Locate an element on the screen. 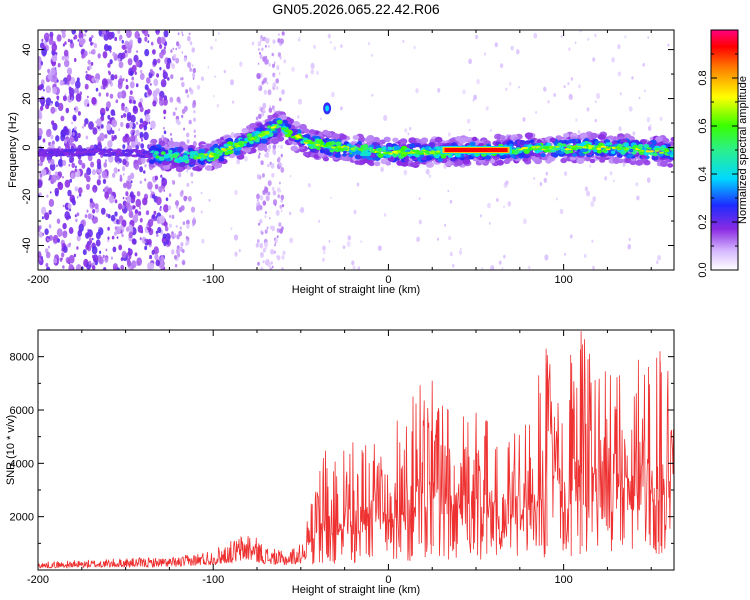  y-tick-label: 6000 is located at coordinates (22, 411).